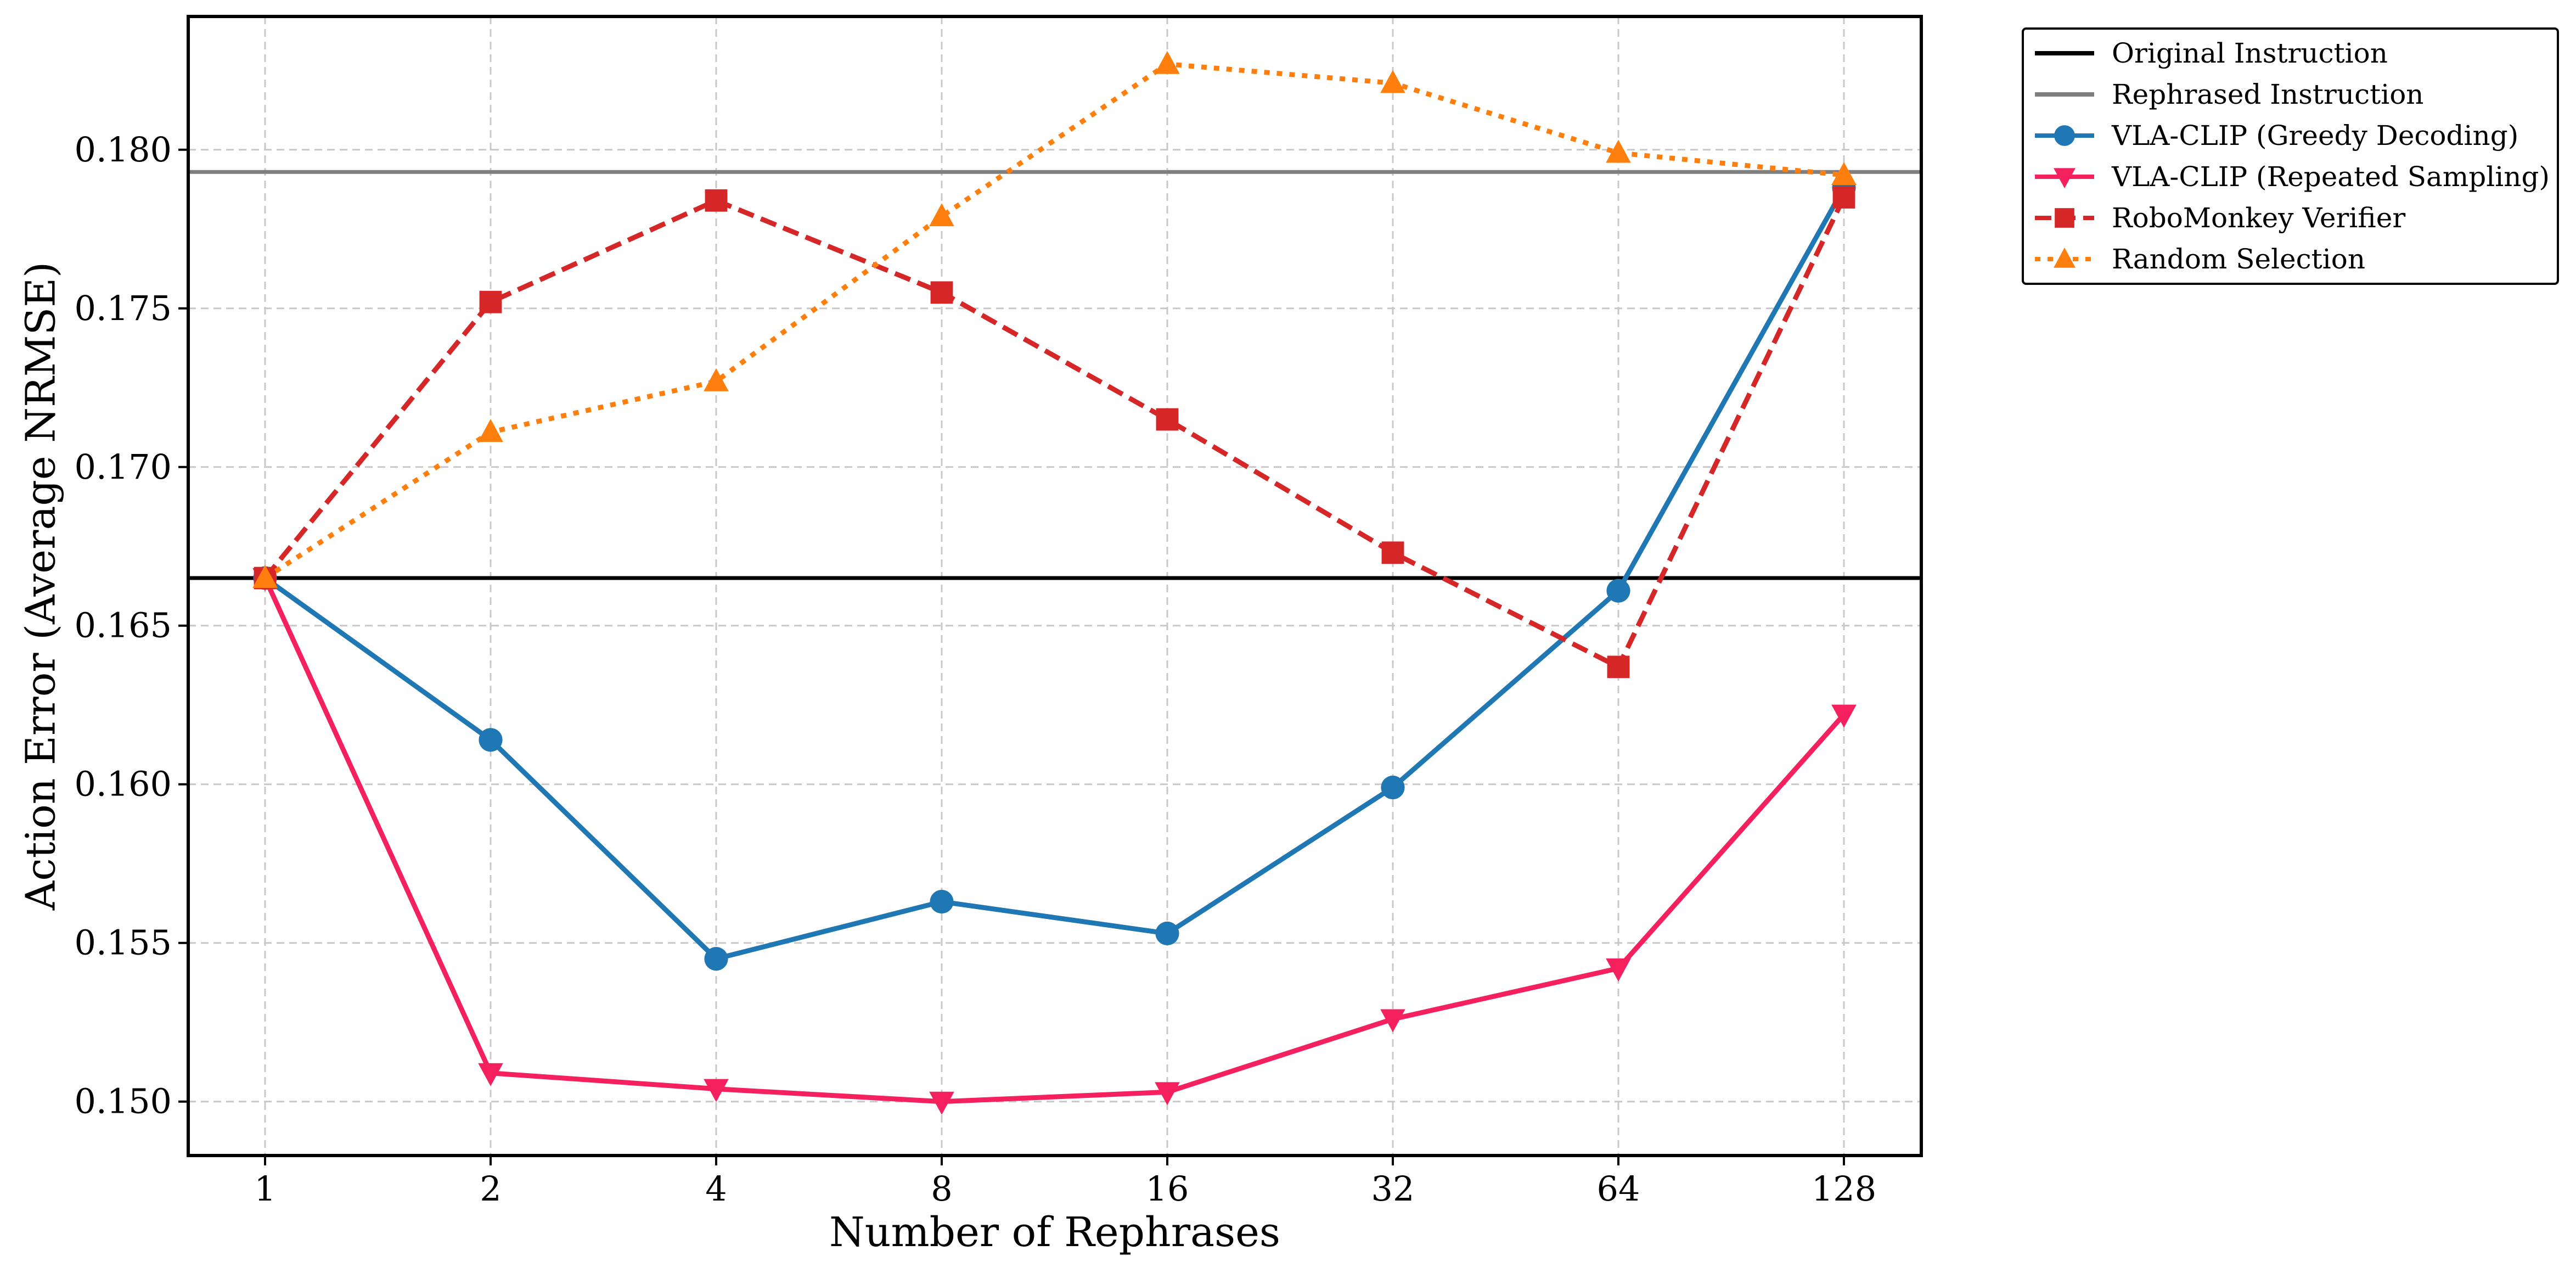  Describe the element at coordinates (123, 1101) in the screenshot. I see `y-tick-label: 0.150` at that location.